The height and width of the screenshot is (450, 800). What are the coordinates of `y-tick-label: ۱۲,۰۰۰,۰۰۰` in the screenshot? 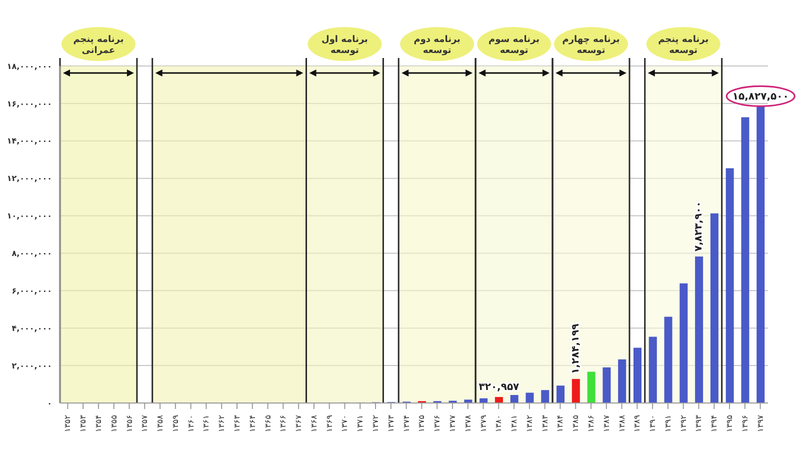 It's located at (29, 179).